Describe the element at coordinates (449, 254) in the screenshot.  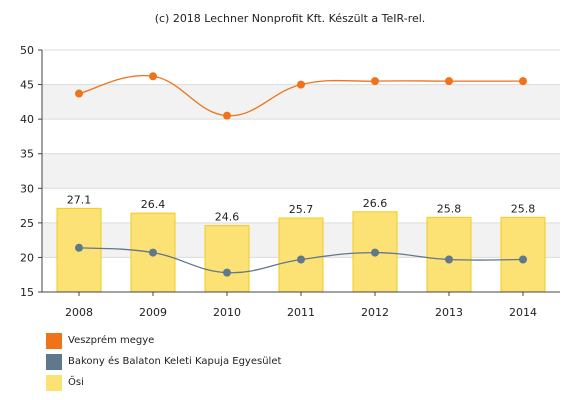
I see `bar-2013` at that location.